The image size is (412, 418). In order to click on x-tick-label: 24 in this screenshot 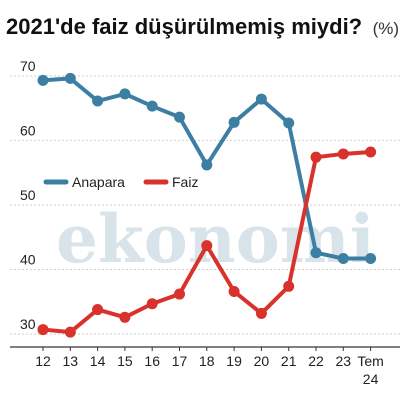, I will do `click(371, 379)`.